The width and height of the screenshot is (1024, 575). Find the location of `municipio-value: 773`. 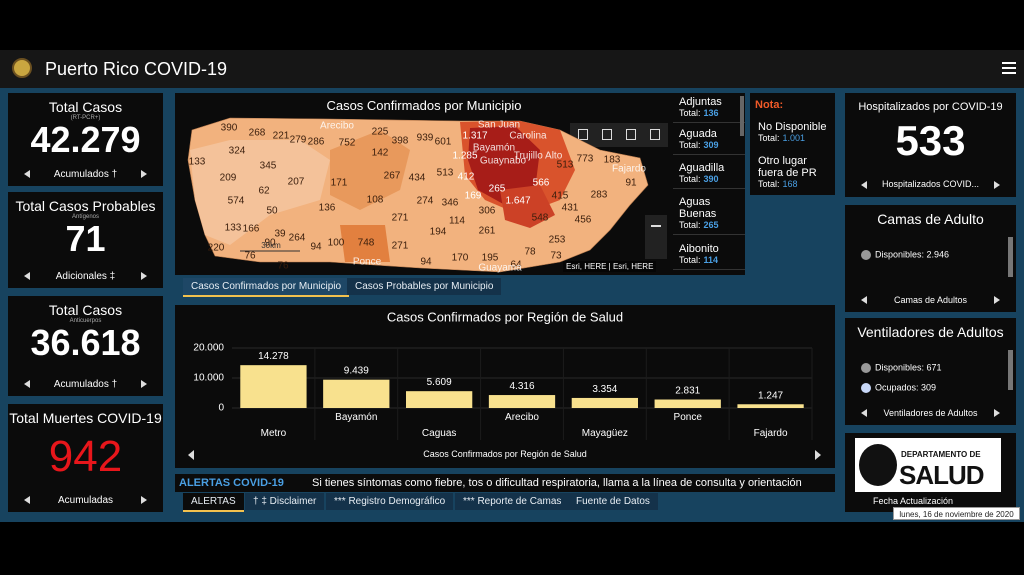

municipio-value: 773 is located at coordinates (585, 159).